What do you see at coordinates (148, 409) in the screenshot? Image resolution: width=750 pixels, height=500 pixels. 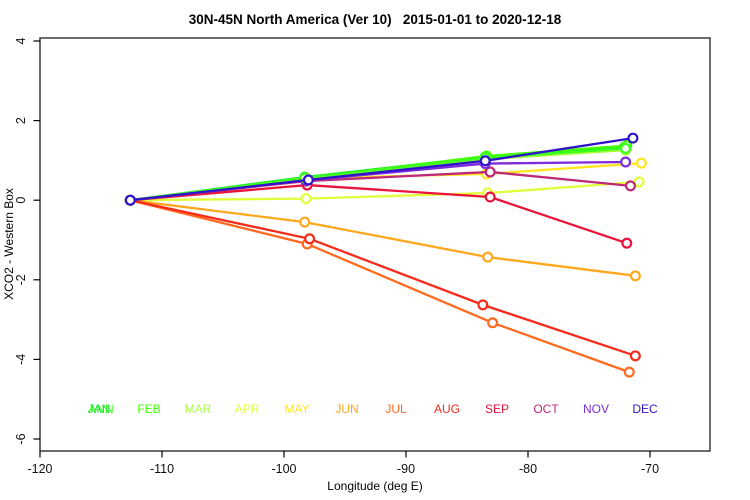 I see `legend-label-FEB: FEB` at bounding box center [148, 409].